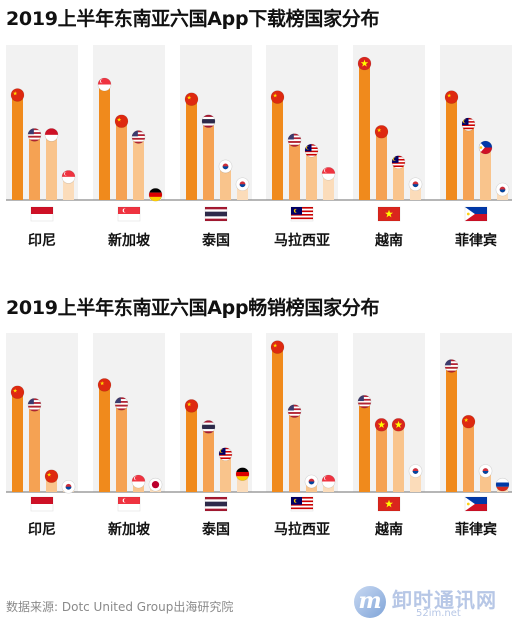 The width and height of the screenshot is (512, 630). What do you see at coordinates (370, 602) in the screenshot?
I see `watermark-logo-icon: m` at bounding box center [370, 602].